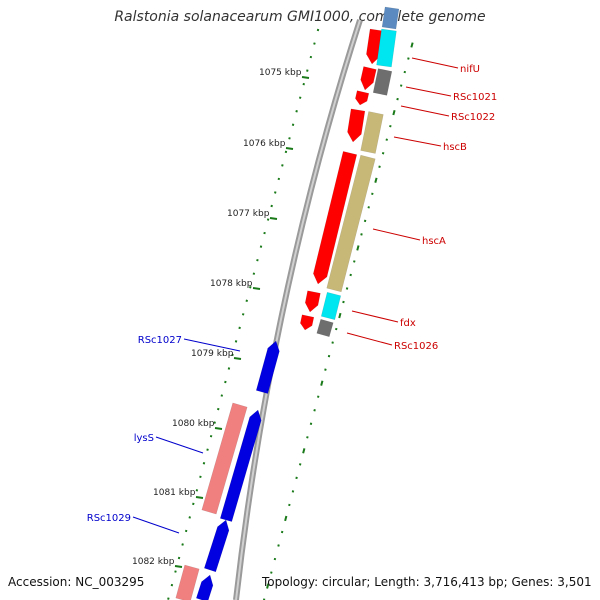 The width and height of the screenshot is (600, 600). What do you see at coordinates (193, 424) in the screenshot?
I see `scale-label: 1080 kbp` at bounding box center [193, 424].